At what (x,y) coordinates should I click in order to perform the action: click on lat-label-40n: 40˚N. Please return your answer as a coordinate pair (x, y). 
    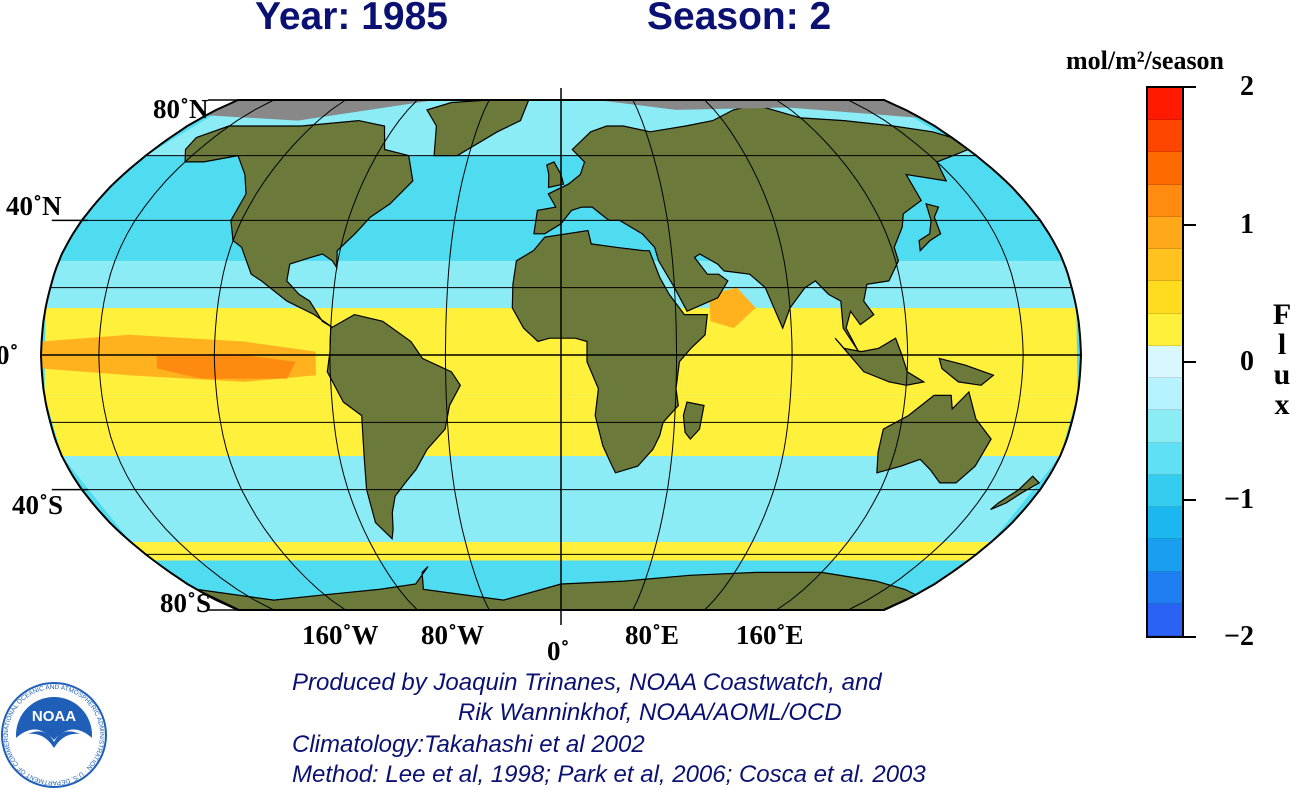
    Looking at the image, I should click on (34, 206).